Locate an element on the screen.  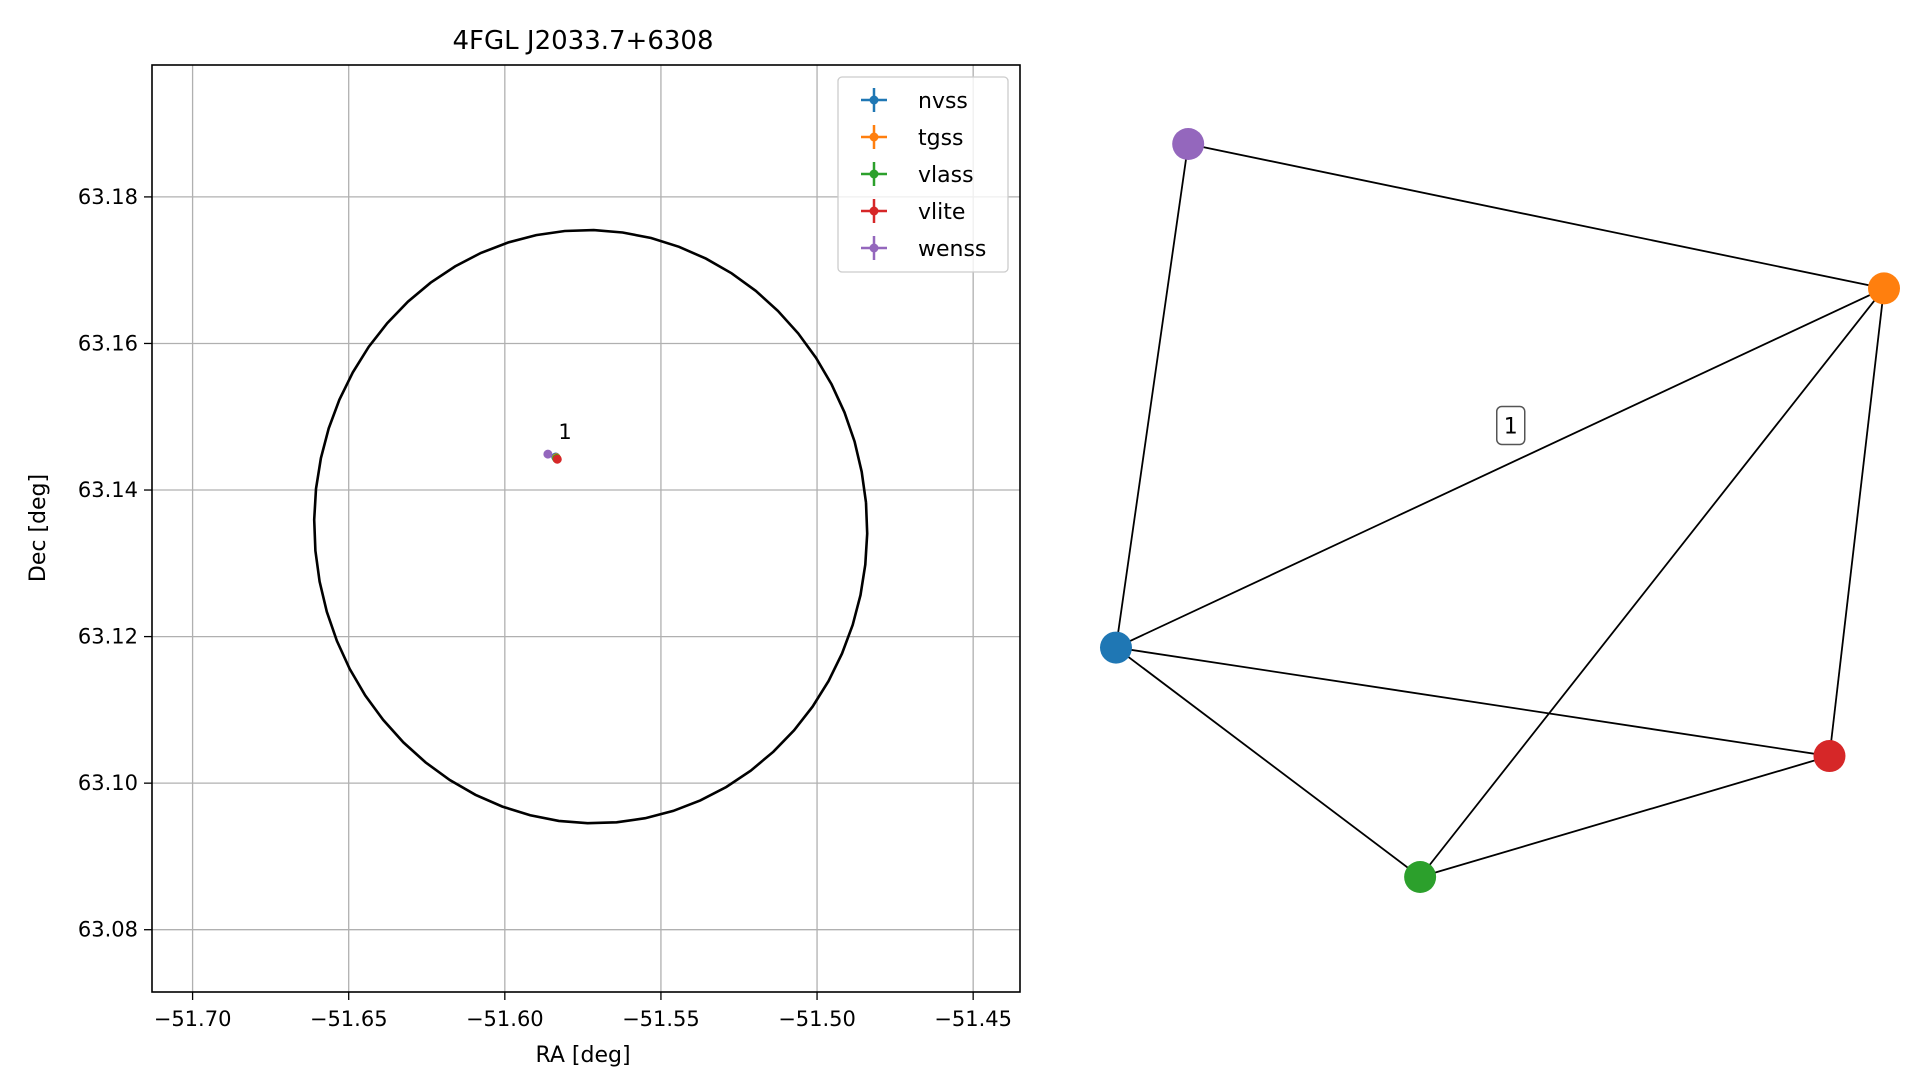
edge-wenss-tgss is located at coordinates (1536, 216).